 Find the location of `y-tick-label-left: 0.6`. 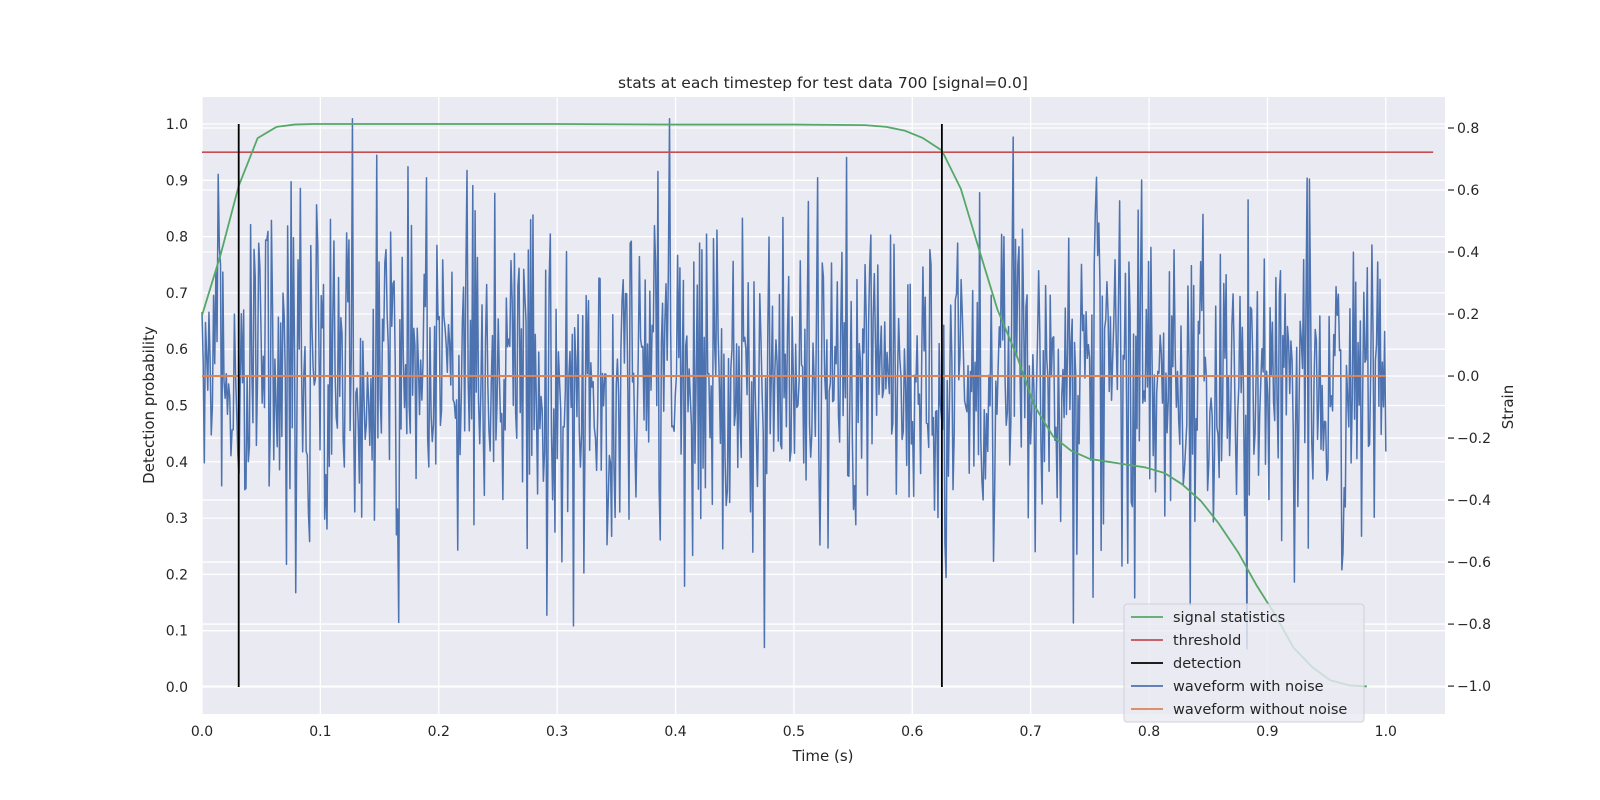

y-tick-label-left: 0.6 is located at coordinates (177, 350).